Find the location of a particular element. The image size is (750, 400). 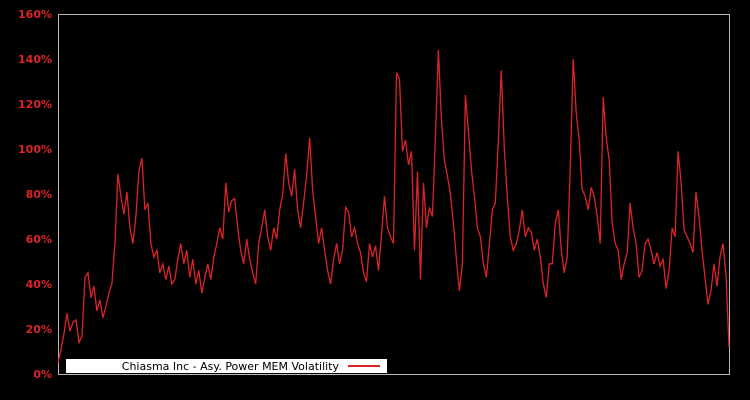

y-tick-label: 80% is located at coordinates (38, 194).